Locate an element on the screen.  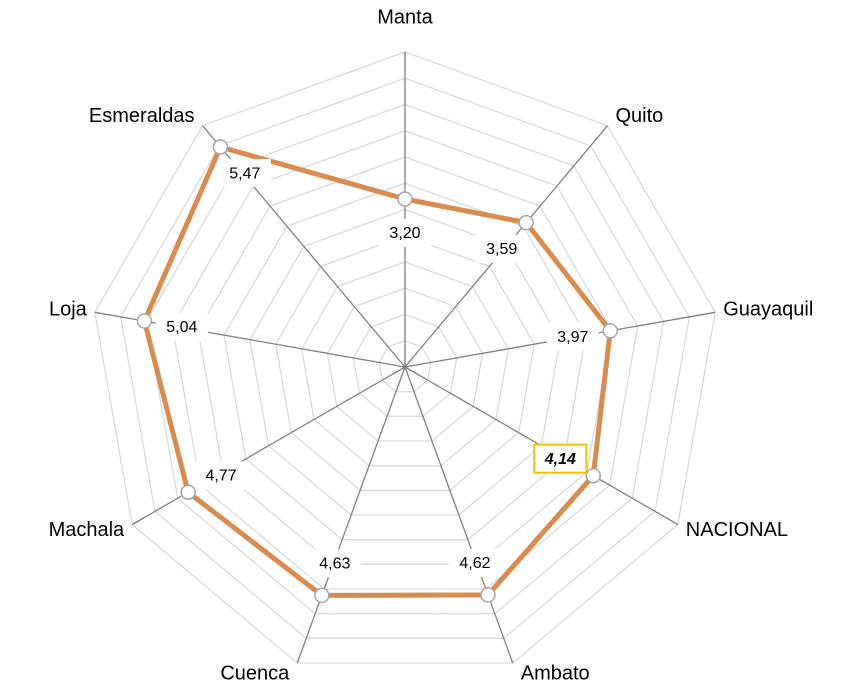
category-label: Ambato is located at coordinates (555, 674).